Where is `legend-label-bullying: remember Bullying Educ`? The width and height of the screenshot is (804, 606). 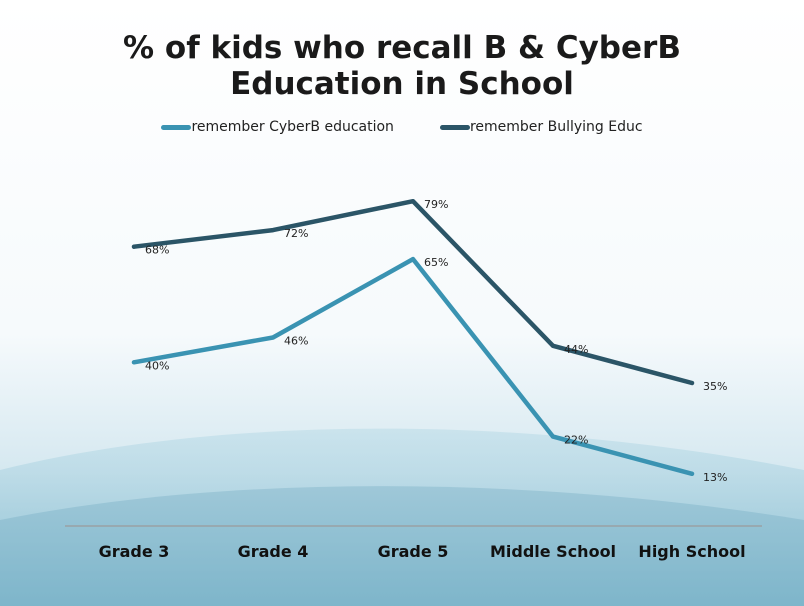 legend-label-bullying: remember Bullying Educ is located at coordinates (556, 127).